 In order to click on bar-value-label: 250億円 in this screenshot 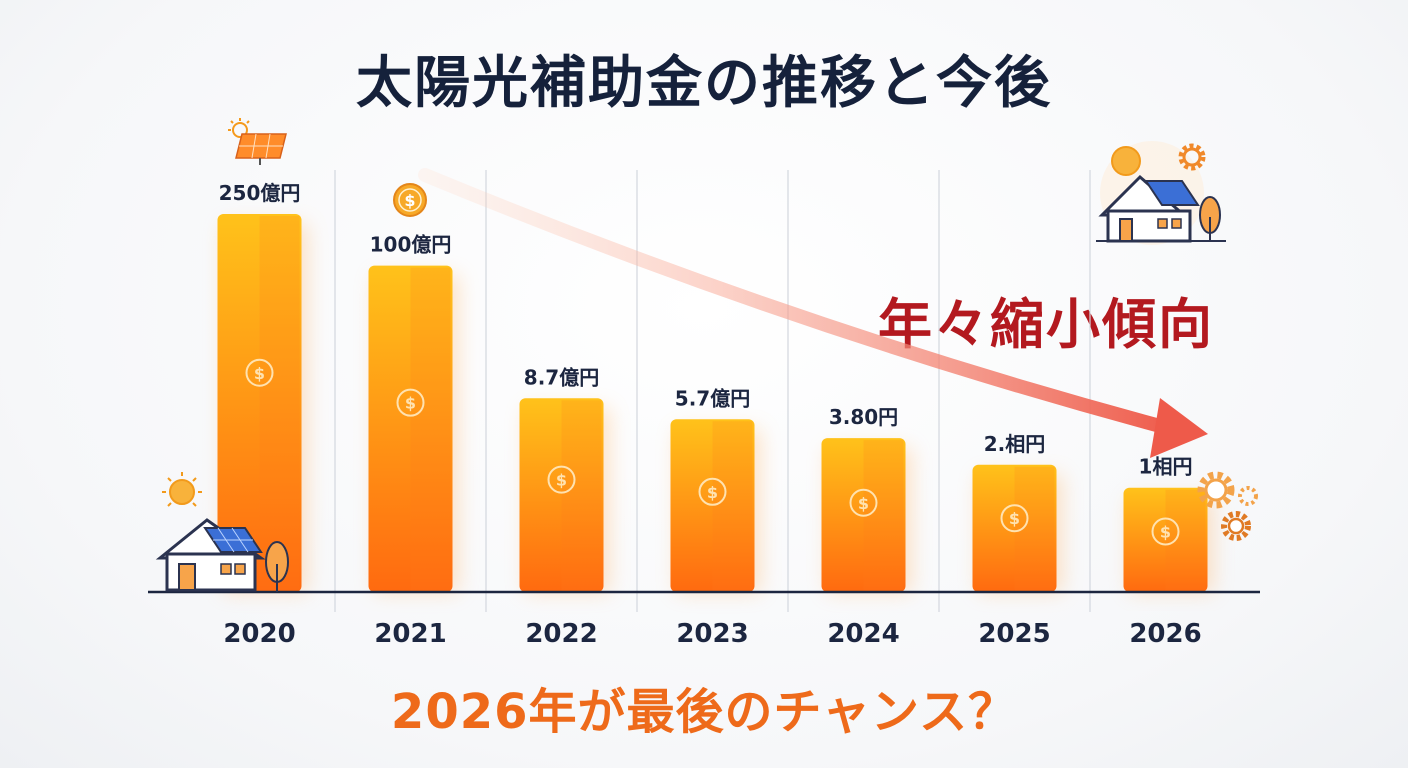, I will do `click(260, 193)`.